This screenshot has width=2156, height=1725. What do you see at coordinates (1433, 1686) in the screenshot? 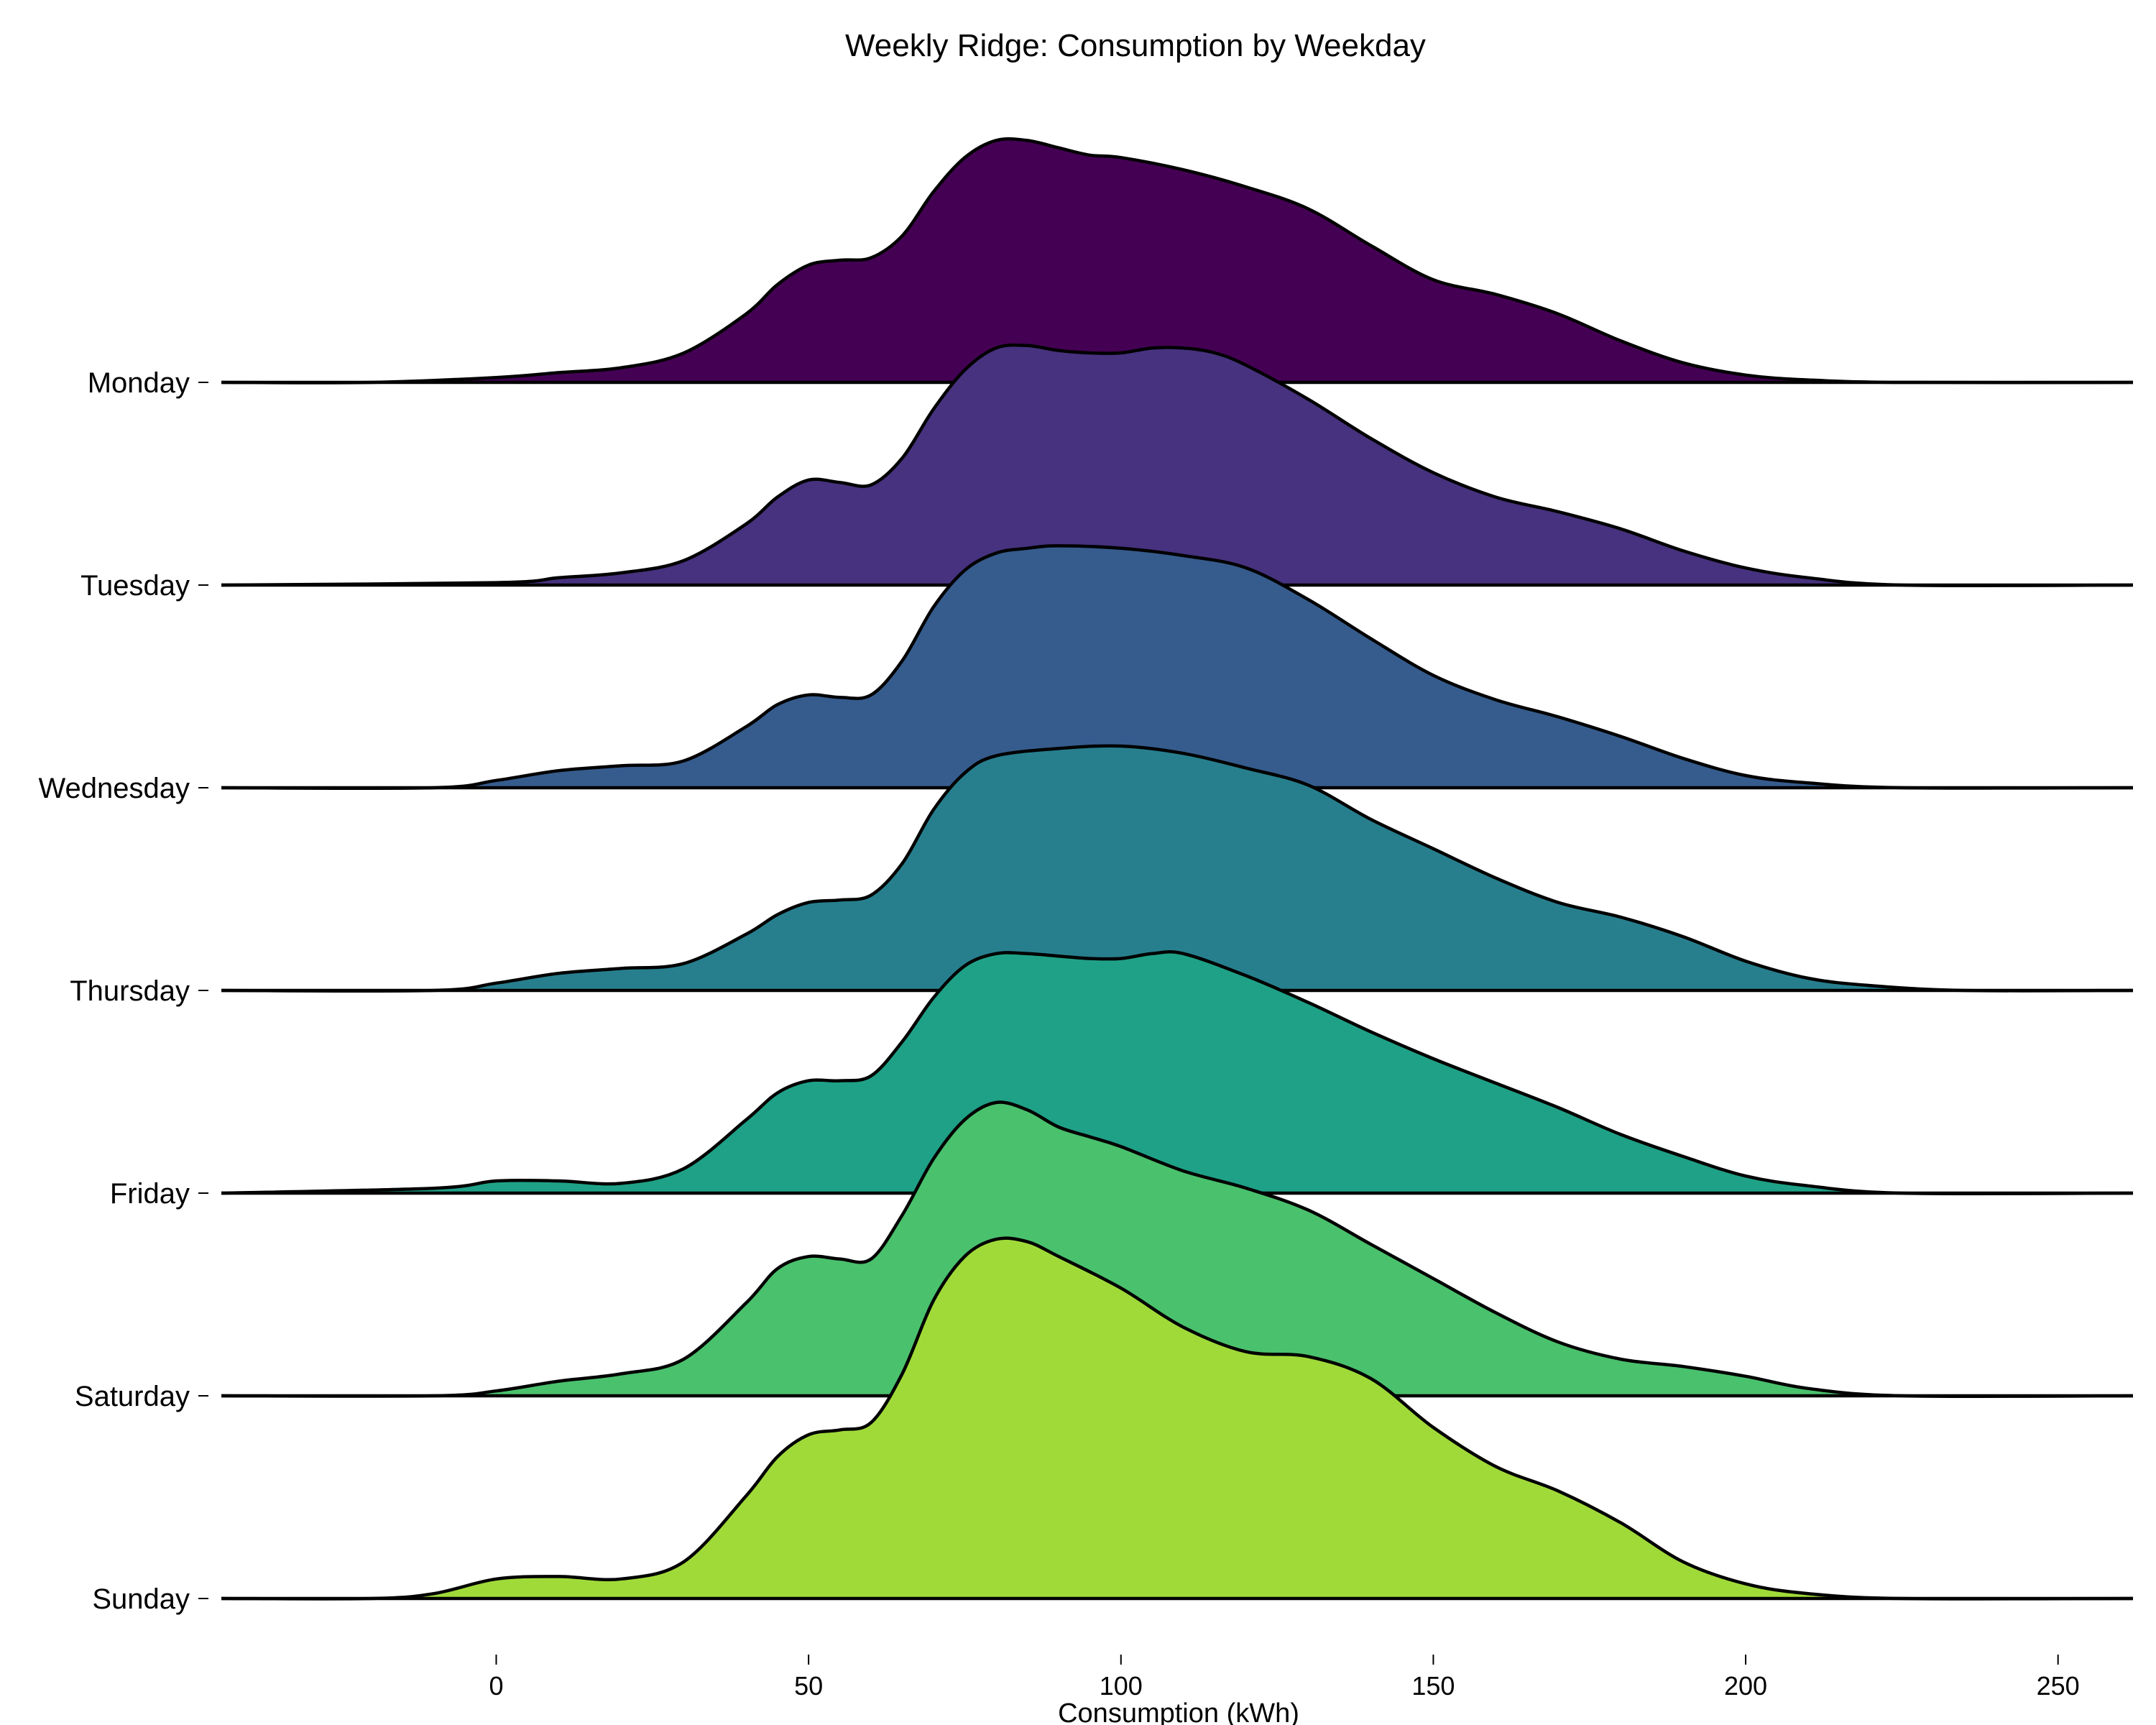
I see `x-tick-label-150: 150` at bounding box center [1433, 1686].